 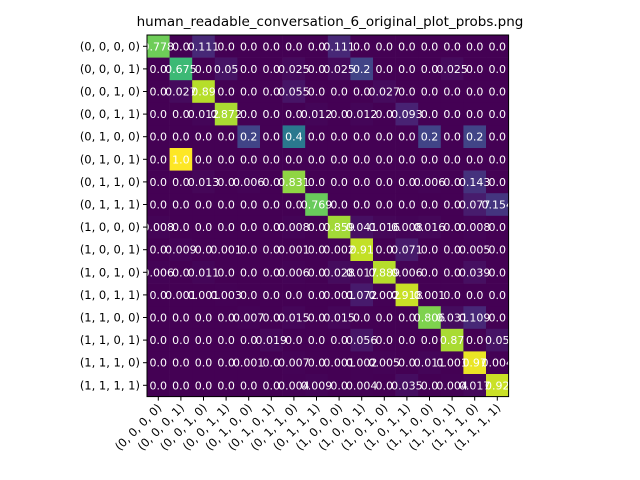 What do you see at coordinates (362, 385) in the screenshot?
I see `cell-value-label: 0.004` at bounding box center [362, 385].